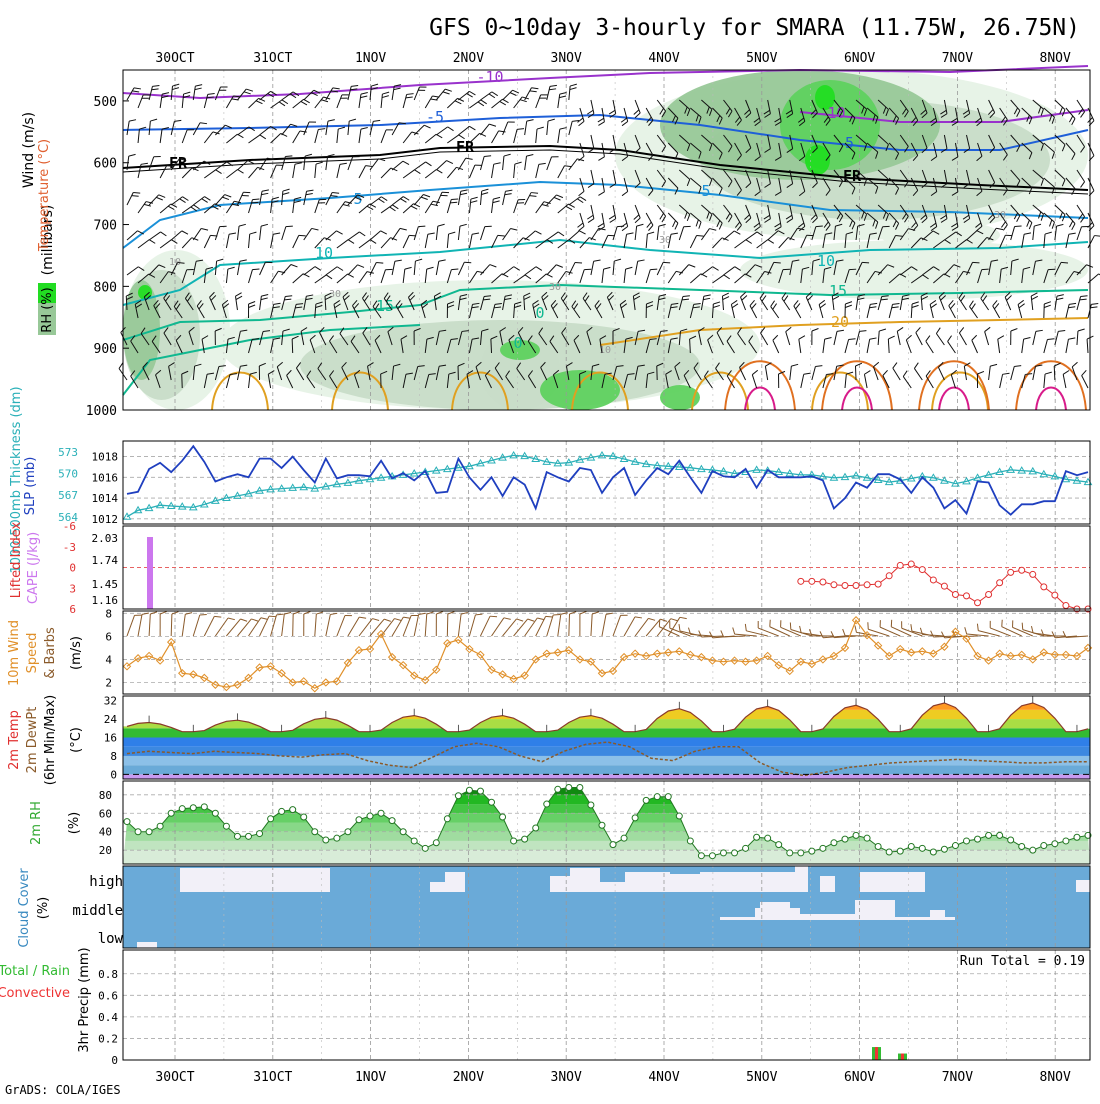 The image size is (1100, 1104). Describe the element at coordinates (108, 636) in the screenshot. I see `wind-tick: 6` at that location.